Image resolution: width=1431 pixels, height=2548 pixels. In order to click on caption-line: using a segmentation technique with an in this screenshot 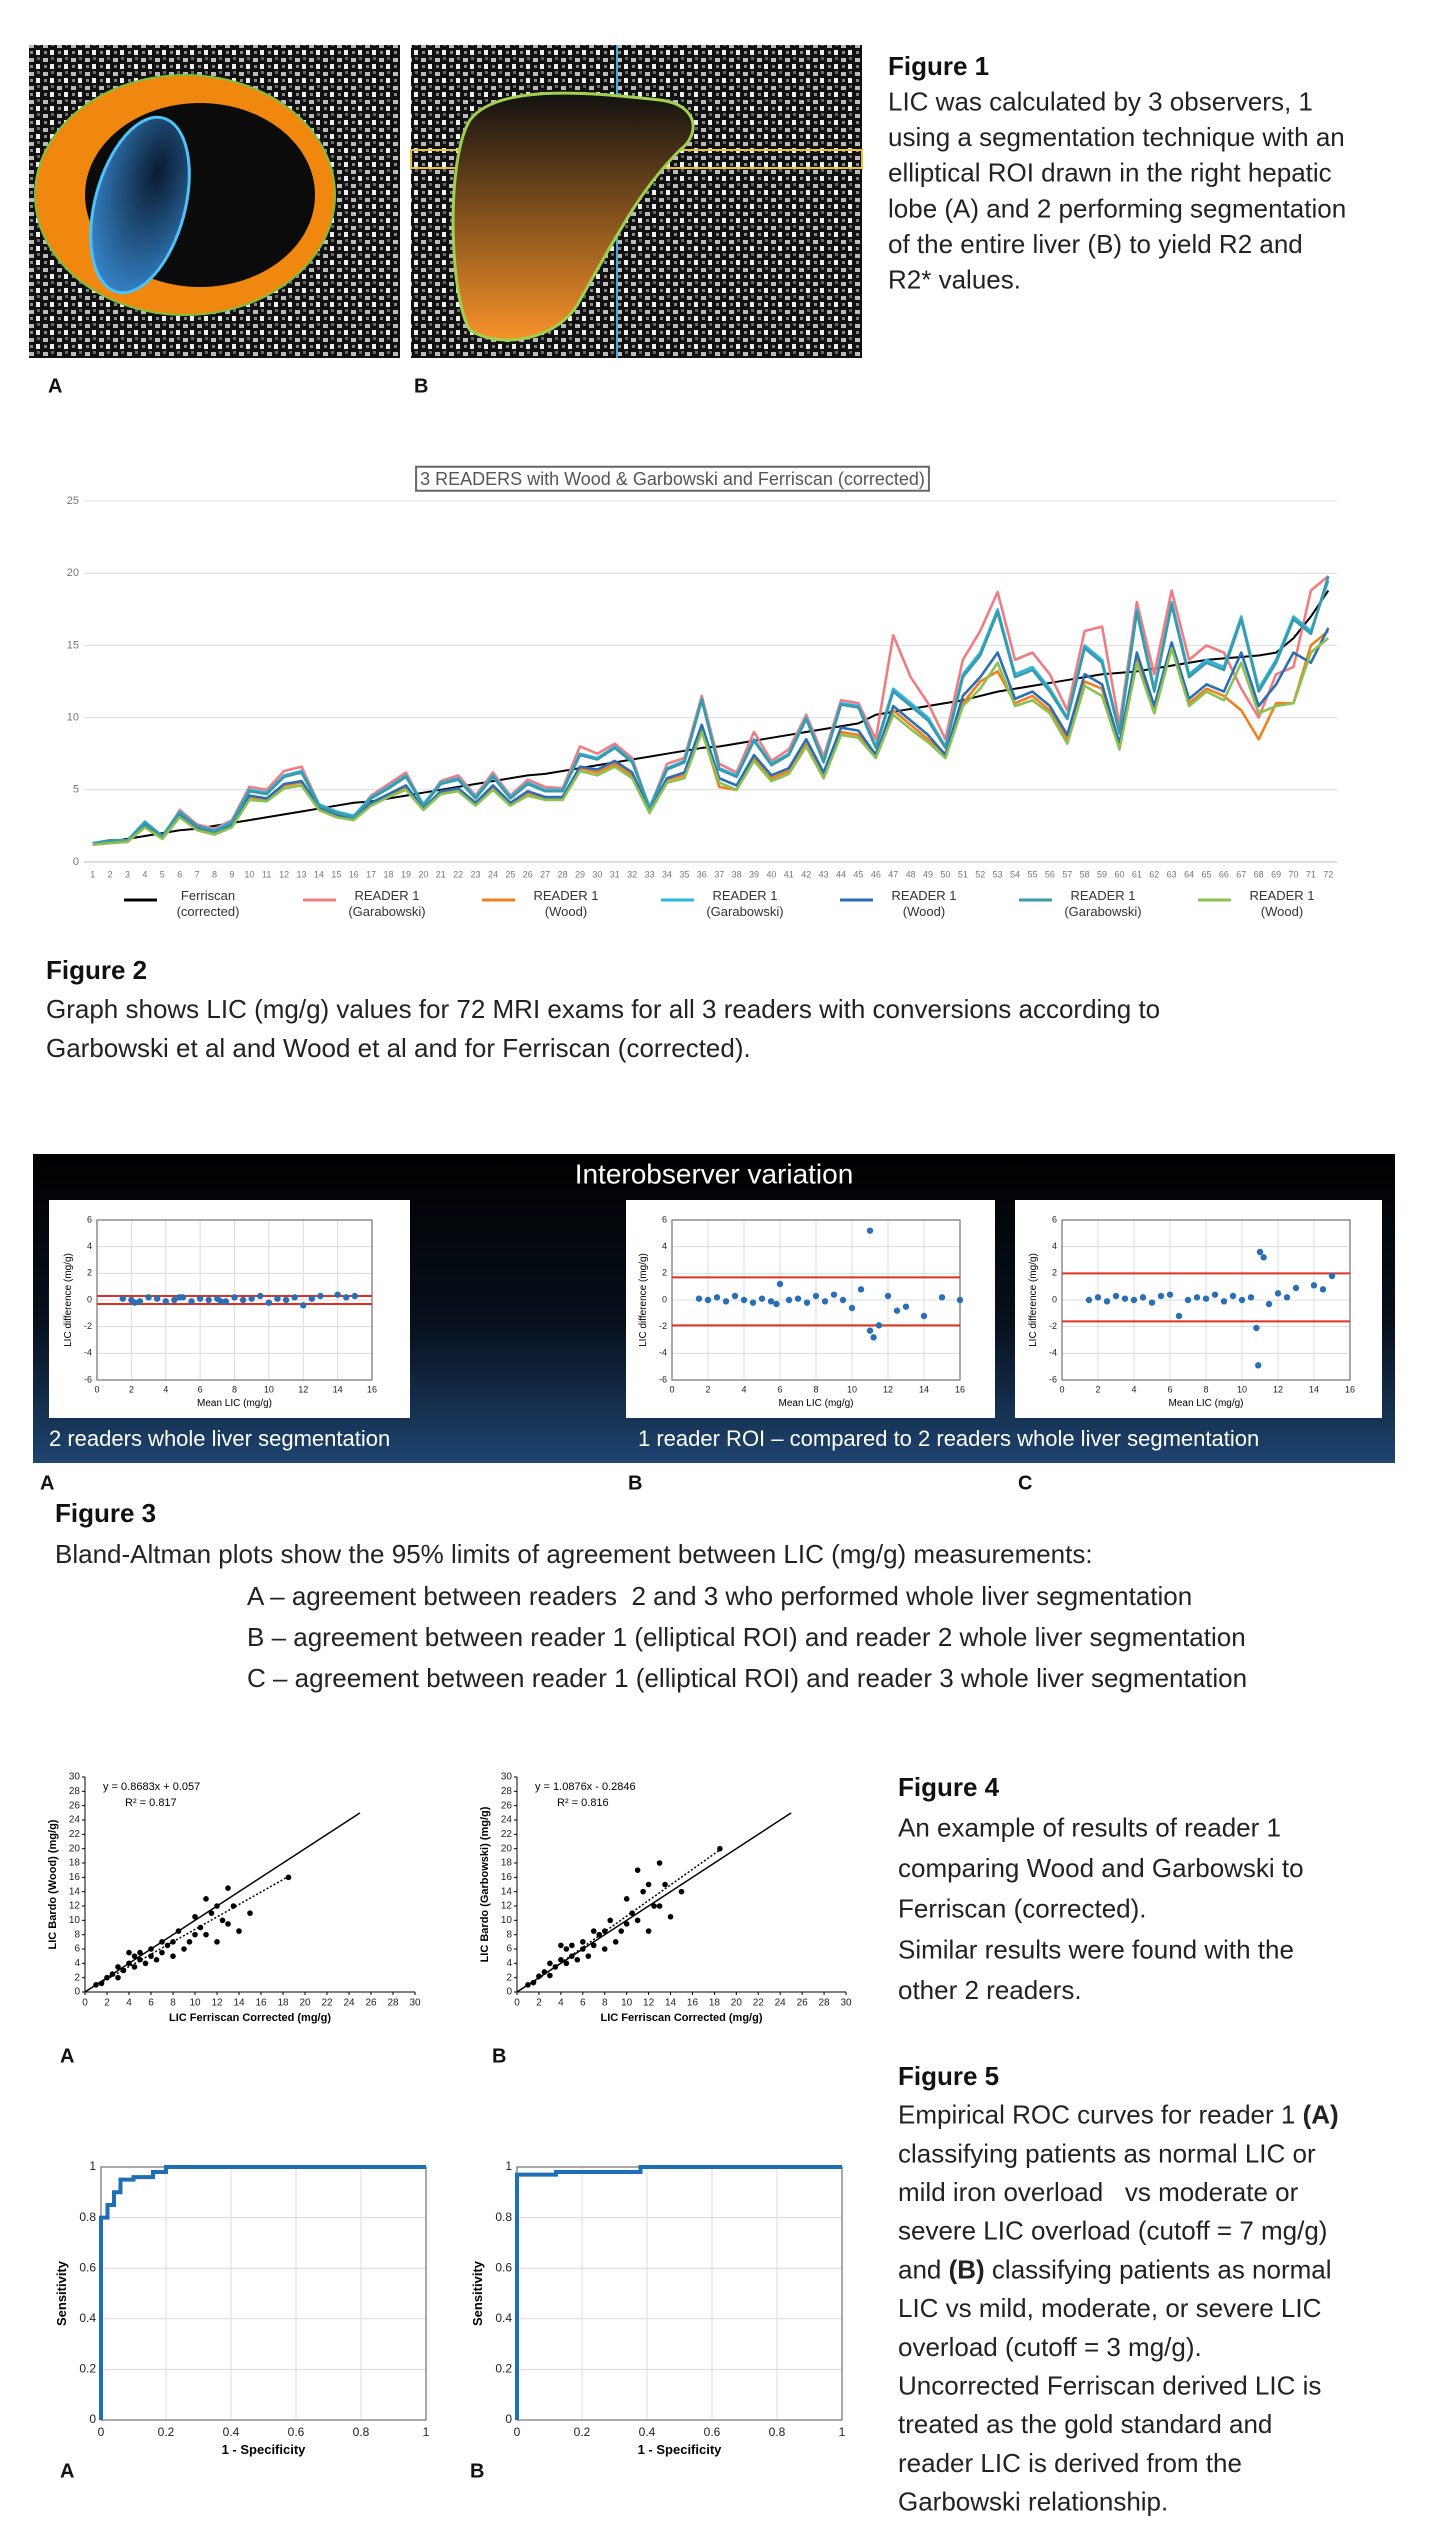, I will do `click(1116, 137)`.